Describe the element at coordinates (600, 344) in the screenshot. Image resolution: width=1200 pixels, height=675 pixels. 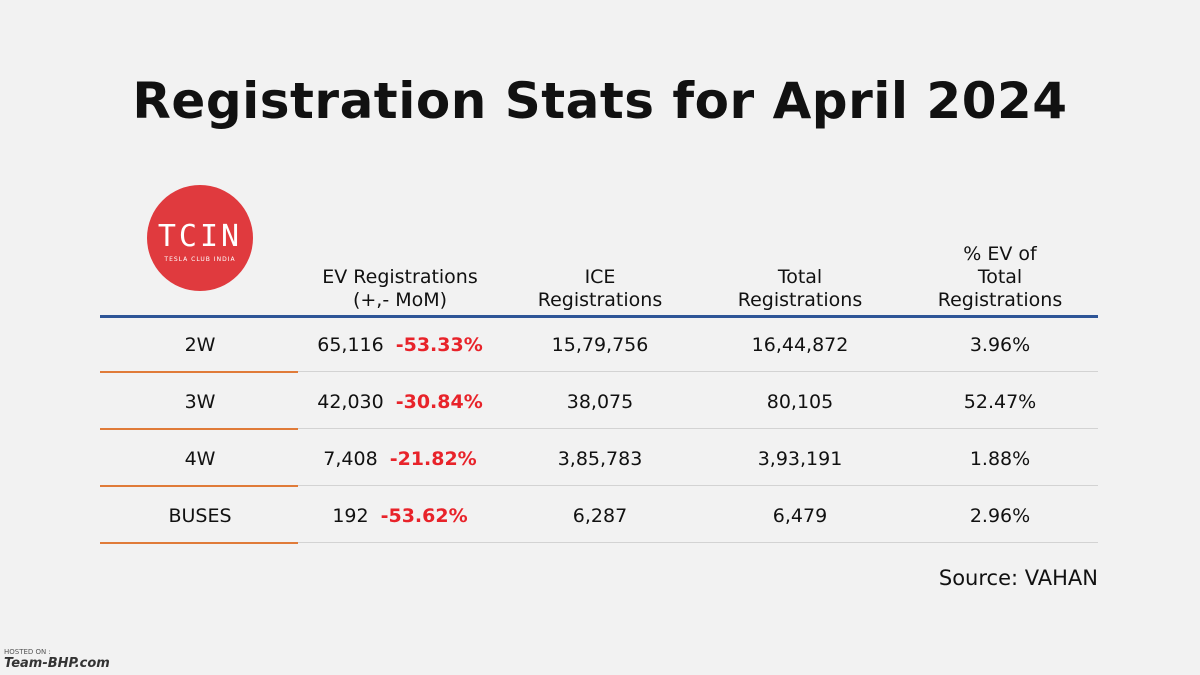
I see `table-cell: 15,79,756` at that location.